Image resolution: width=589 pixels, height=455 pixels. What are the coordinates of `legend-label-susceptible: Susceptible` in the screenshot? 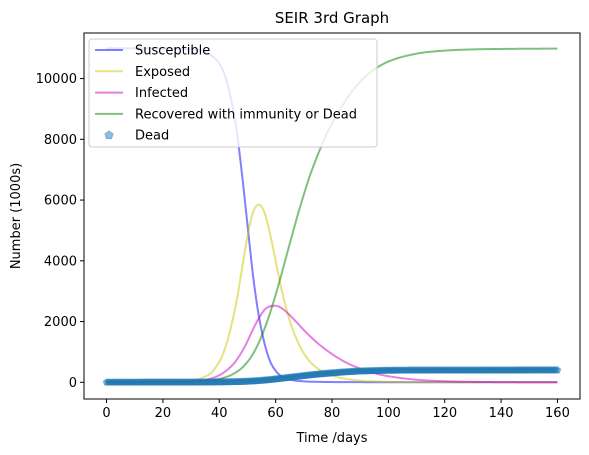 It's located at (172, 51).